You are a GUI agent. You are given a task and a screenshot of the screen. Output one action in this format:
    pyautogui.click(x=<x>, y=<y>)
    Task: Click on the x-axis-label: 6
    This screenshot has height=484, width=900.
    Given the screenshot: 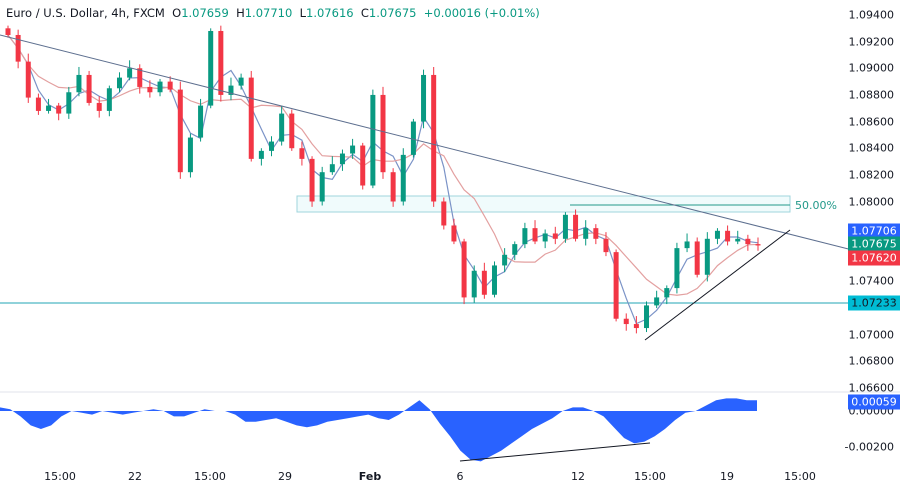 What is the action you would take?
    pyautogui.click(x=460, y=476)
    